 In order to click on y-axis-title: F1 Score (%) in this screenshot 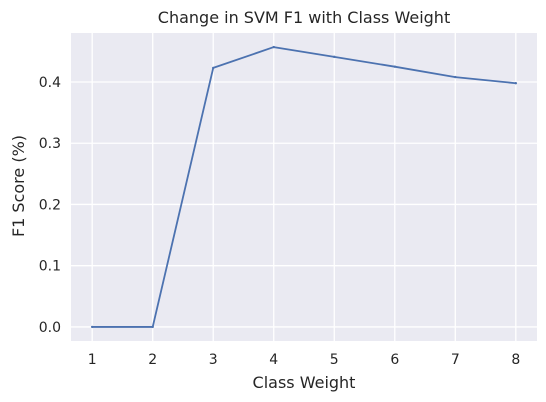, I will do `click(18, 186)`.